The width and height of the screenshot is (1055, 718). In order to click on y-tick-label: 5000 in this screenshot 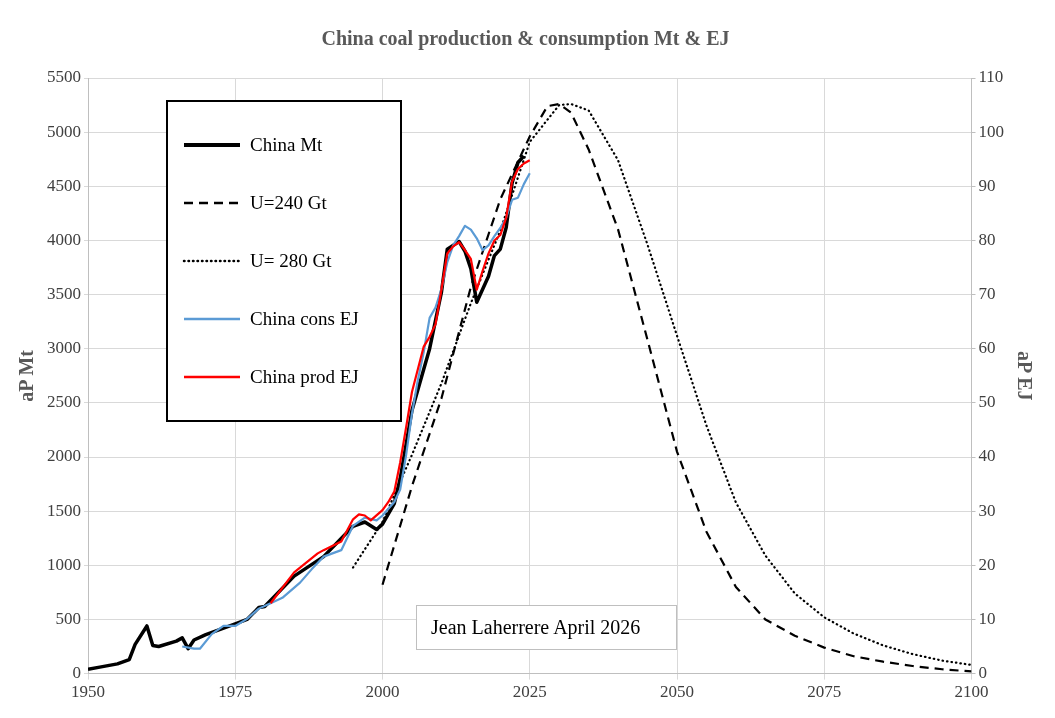, I will do `click(64, 131)`.